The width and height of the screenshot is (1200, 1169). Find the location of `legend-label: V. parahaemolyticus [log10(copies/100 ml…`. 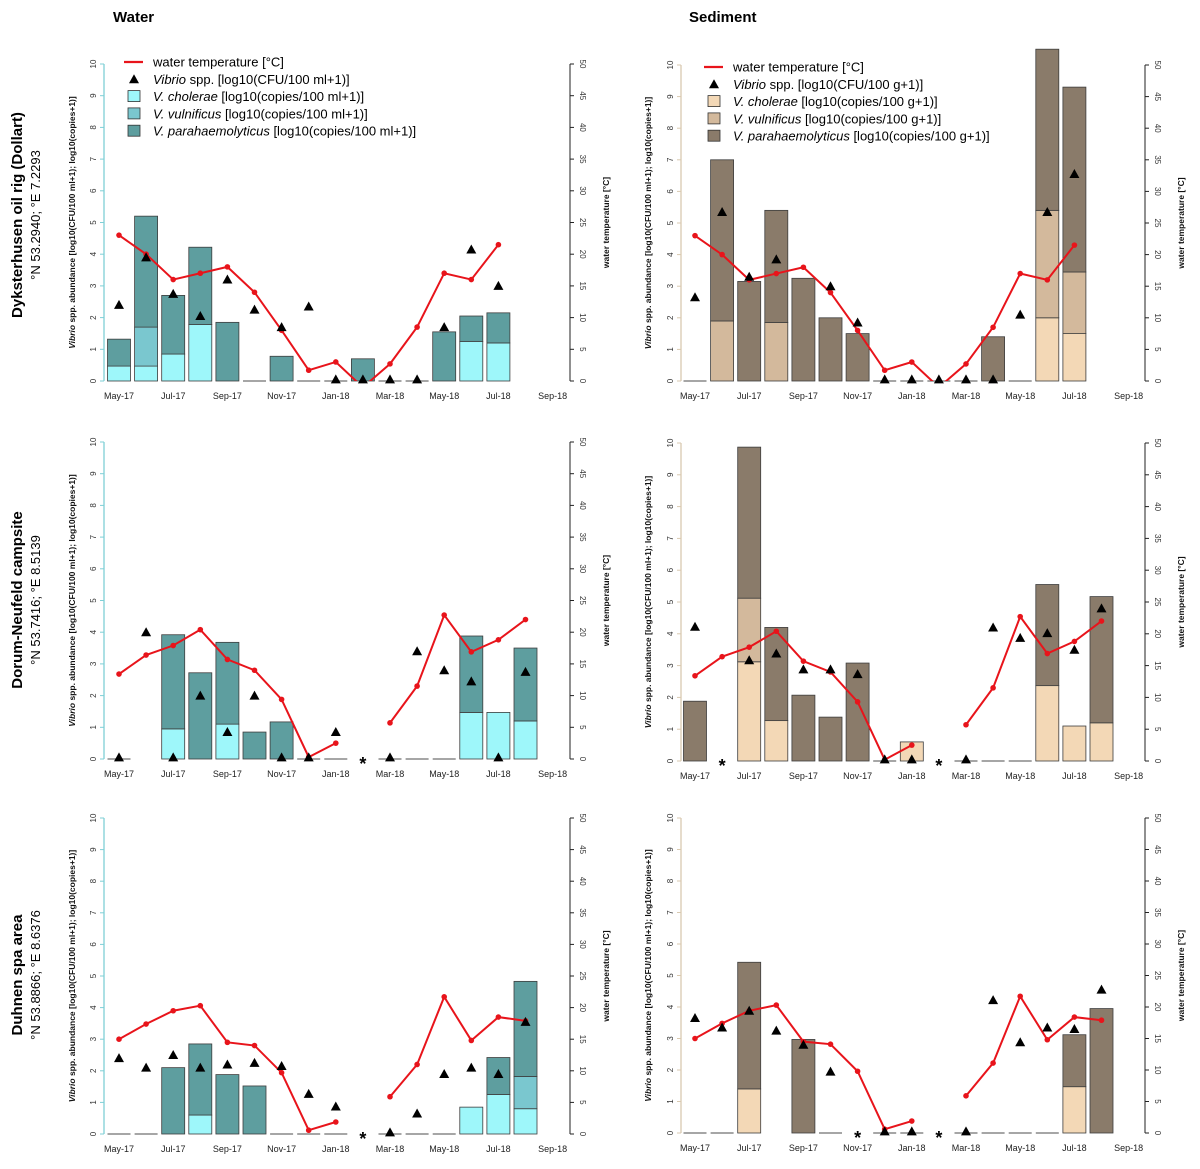

legend-label: V. parahaemolyticus [log10(copies/100 ml… is located at coordinates (284, 131).